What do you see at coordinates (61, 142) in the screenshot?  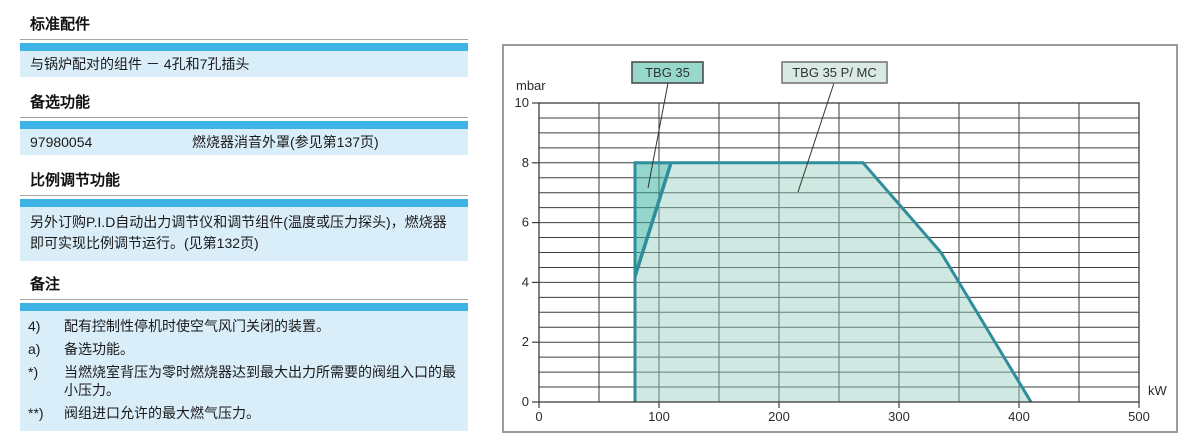 I see `part-number: 97980054` at bounding box center [61, 142].